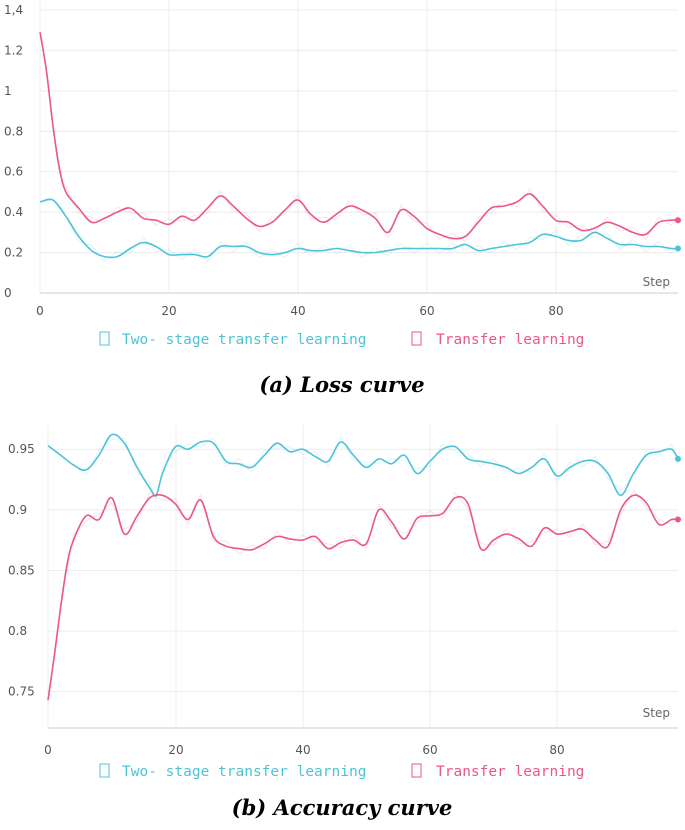 This screenshot has width=685, height=830. I want to click on y-tick-label: 0.9, so click(17, 510).